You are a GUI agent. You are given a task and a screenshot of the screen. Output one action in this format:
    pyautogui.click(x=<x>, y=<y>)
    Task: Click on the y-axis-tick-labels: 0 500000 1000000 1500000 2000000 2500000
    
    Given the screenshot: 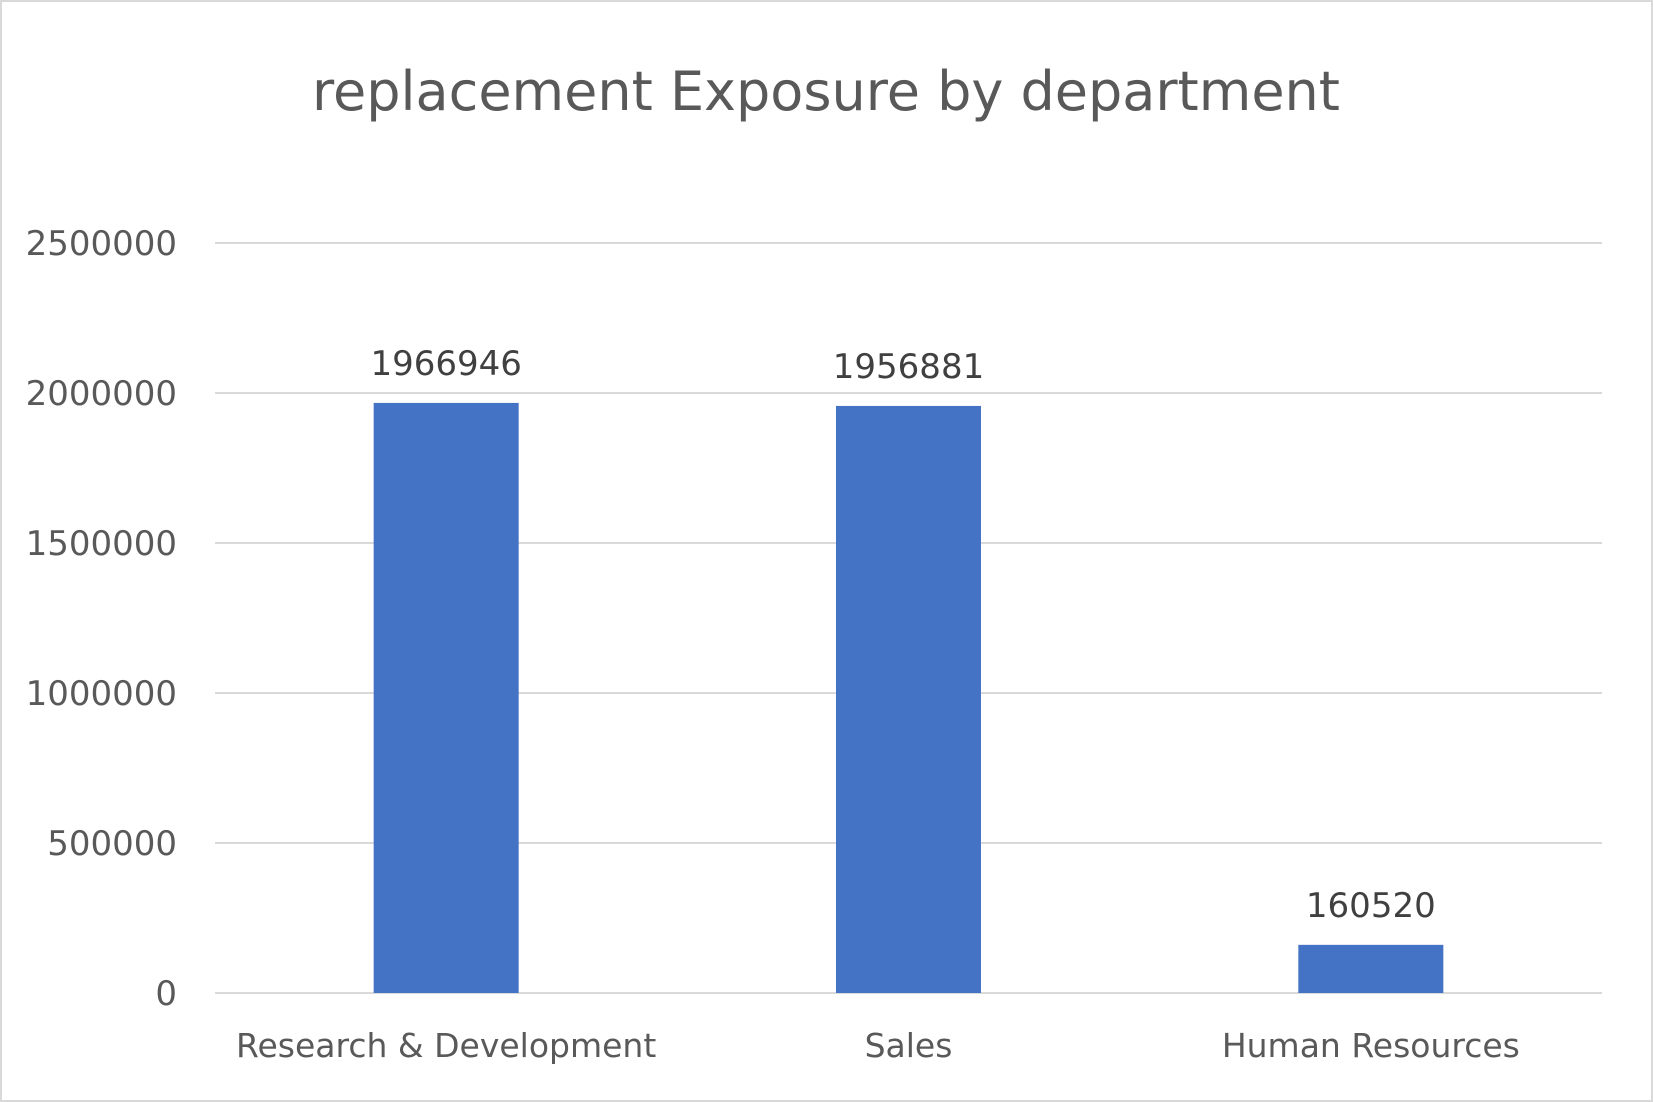 What is the action you would take?
    pyautogui.click(x=101, y=619)
    